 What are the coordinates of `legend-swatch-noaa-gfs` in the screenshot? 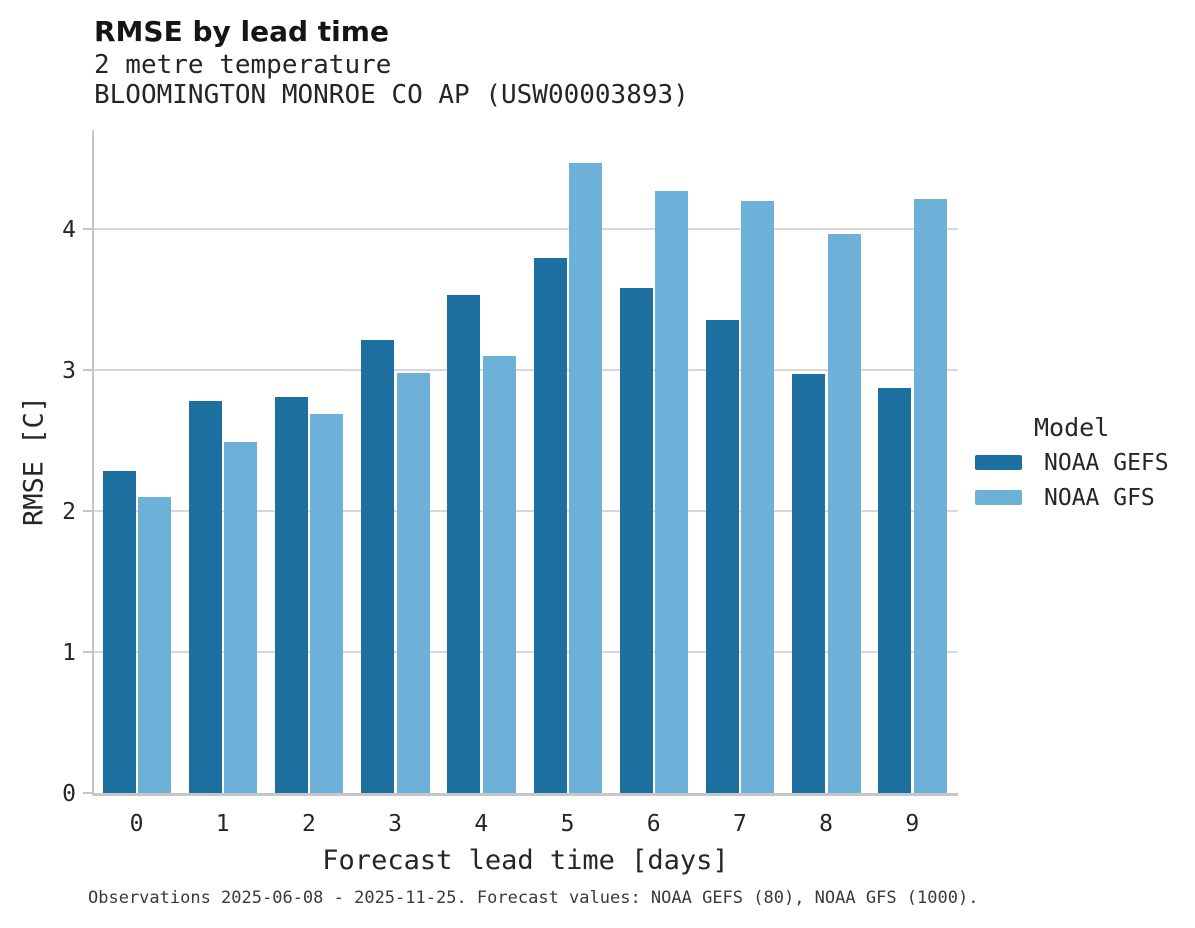 It's located at (998, 497).